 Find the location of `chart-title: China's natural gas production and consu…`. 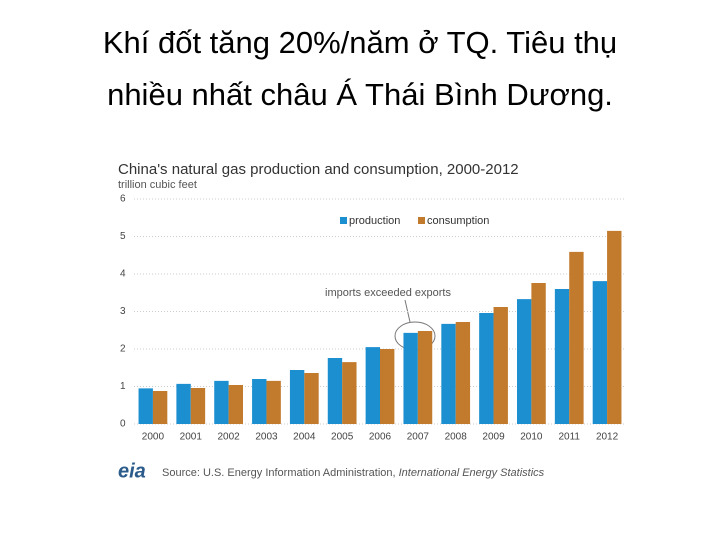

chart-title: China's natural gas production and consu… is located at coordinates (318, 169).